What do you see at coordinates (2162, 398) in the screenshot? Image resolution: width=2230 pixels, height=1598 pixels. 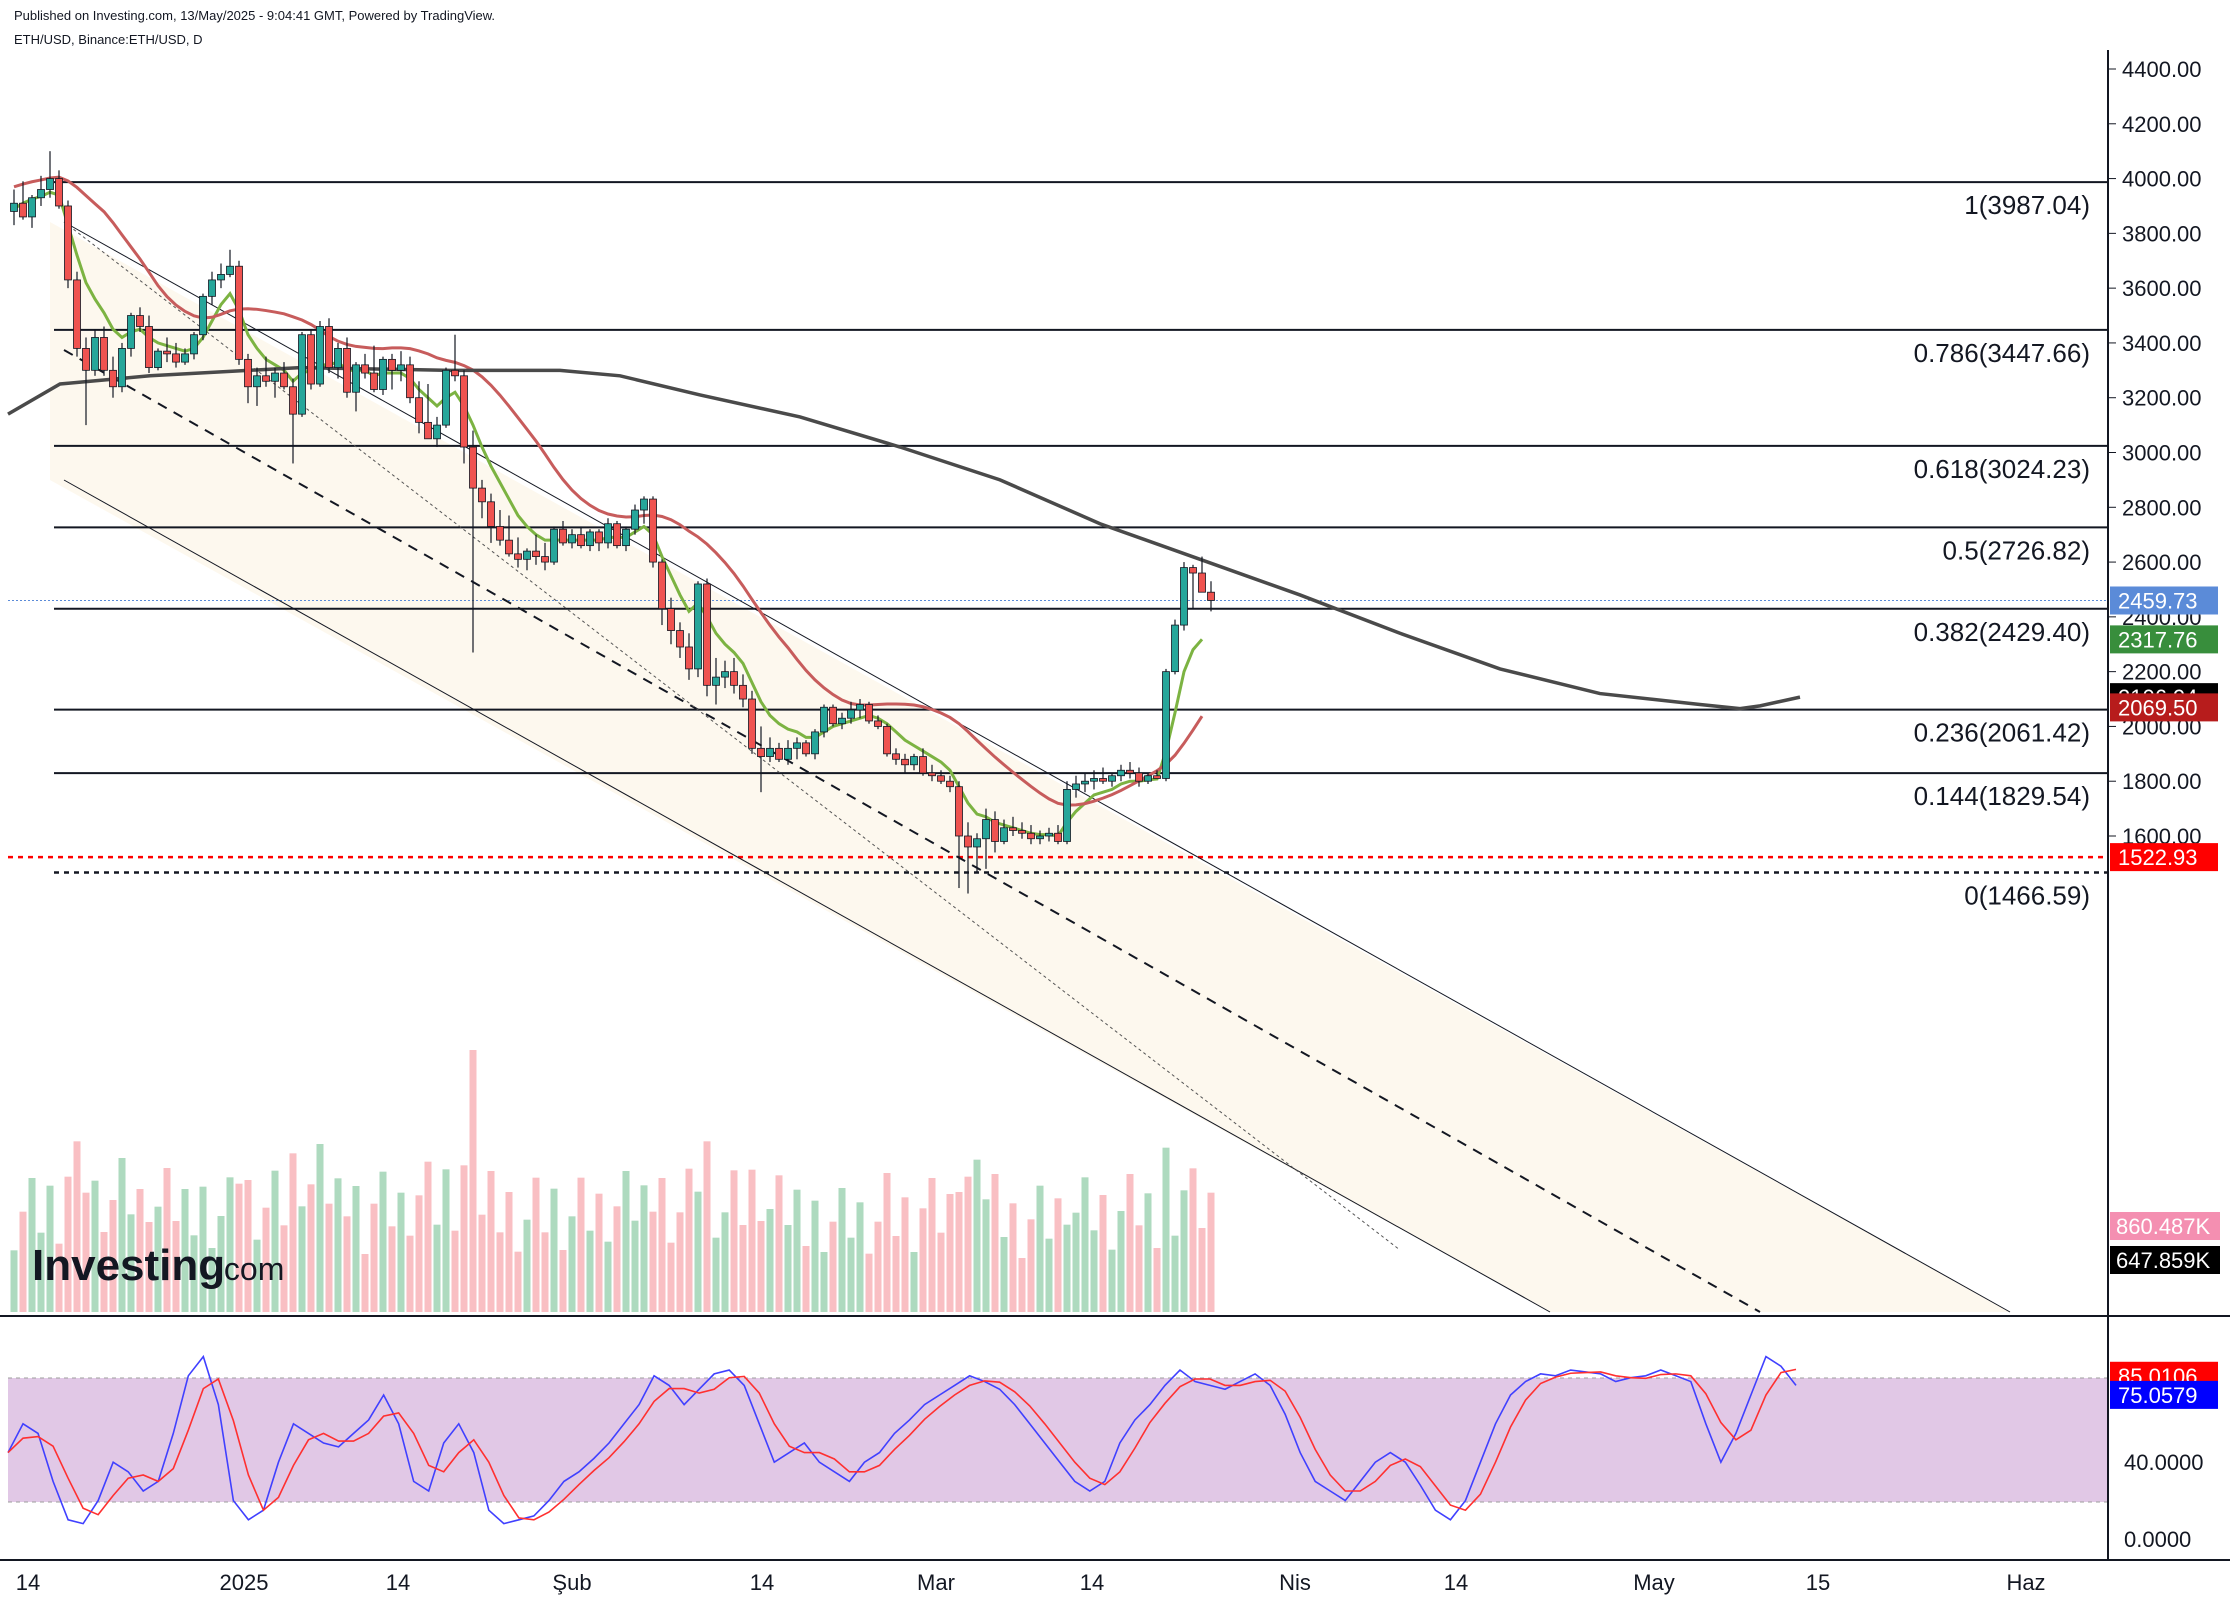 I see `price-tick-label: 3200.00` at bounding box center [2162, 398].